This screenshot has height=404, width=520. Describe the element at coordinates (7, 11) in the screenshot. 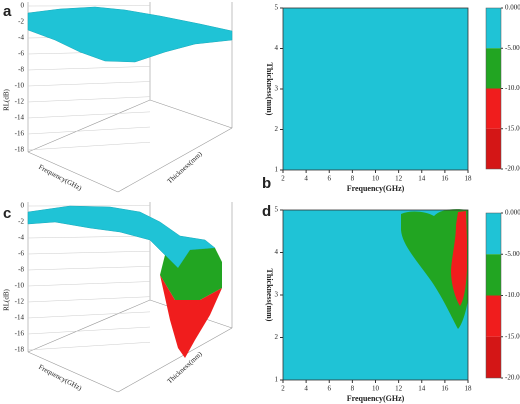

I see `panel-label: a` at that location.